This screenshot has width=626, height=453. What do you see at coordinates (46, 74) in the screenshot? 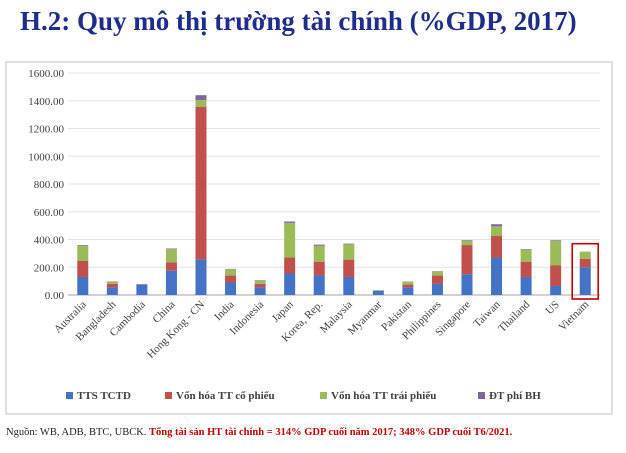
I see `y-tick-label: 1600.00` at bounding box center [46, 74].